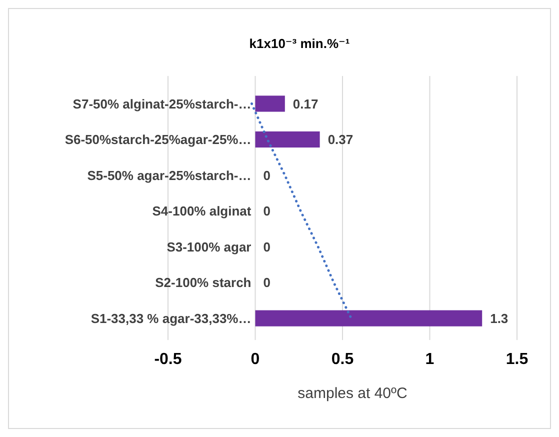  I want to click on x-tick-label: 1, so click(429, 359).